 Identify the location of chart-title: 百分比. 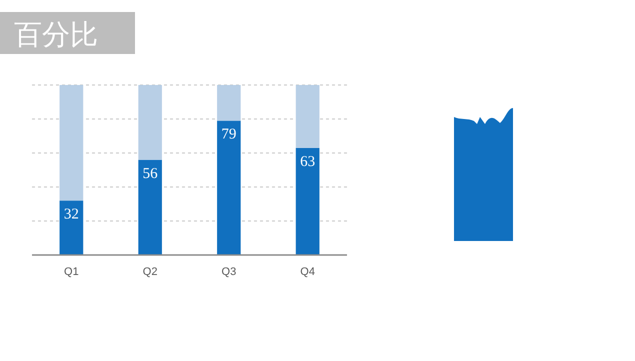
(56, 34).